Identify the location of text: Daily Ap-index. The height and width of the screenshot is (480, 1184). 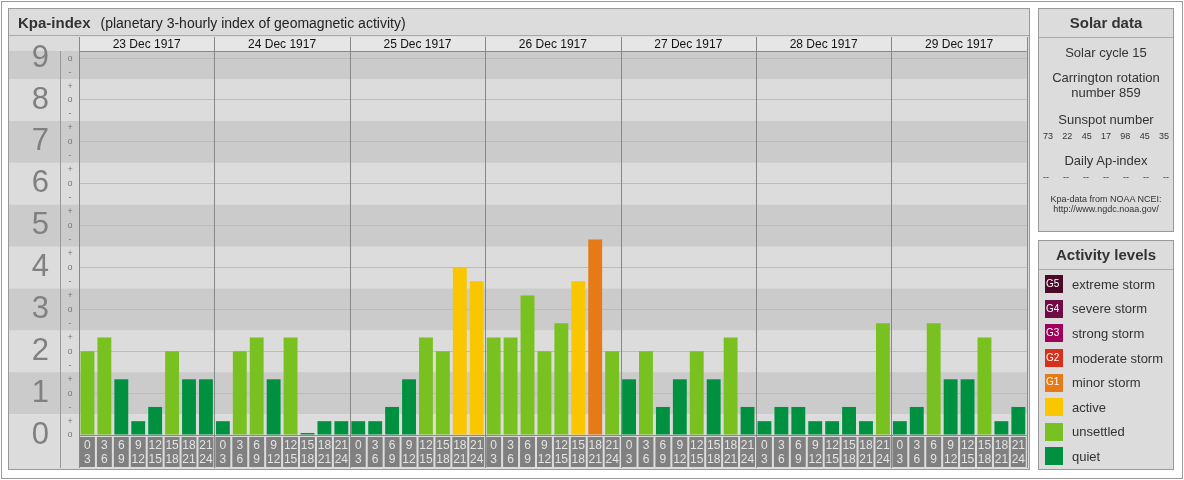
(1106, 160).